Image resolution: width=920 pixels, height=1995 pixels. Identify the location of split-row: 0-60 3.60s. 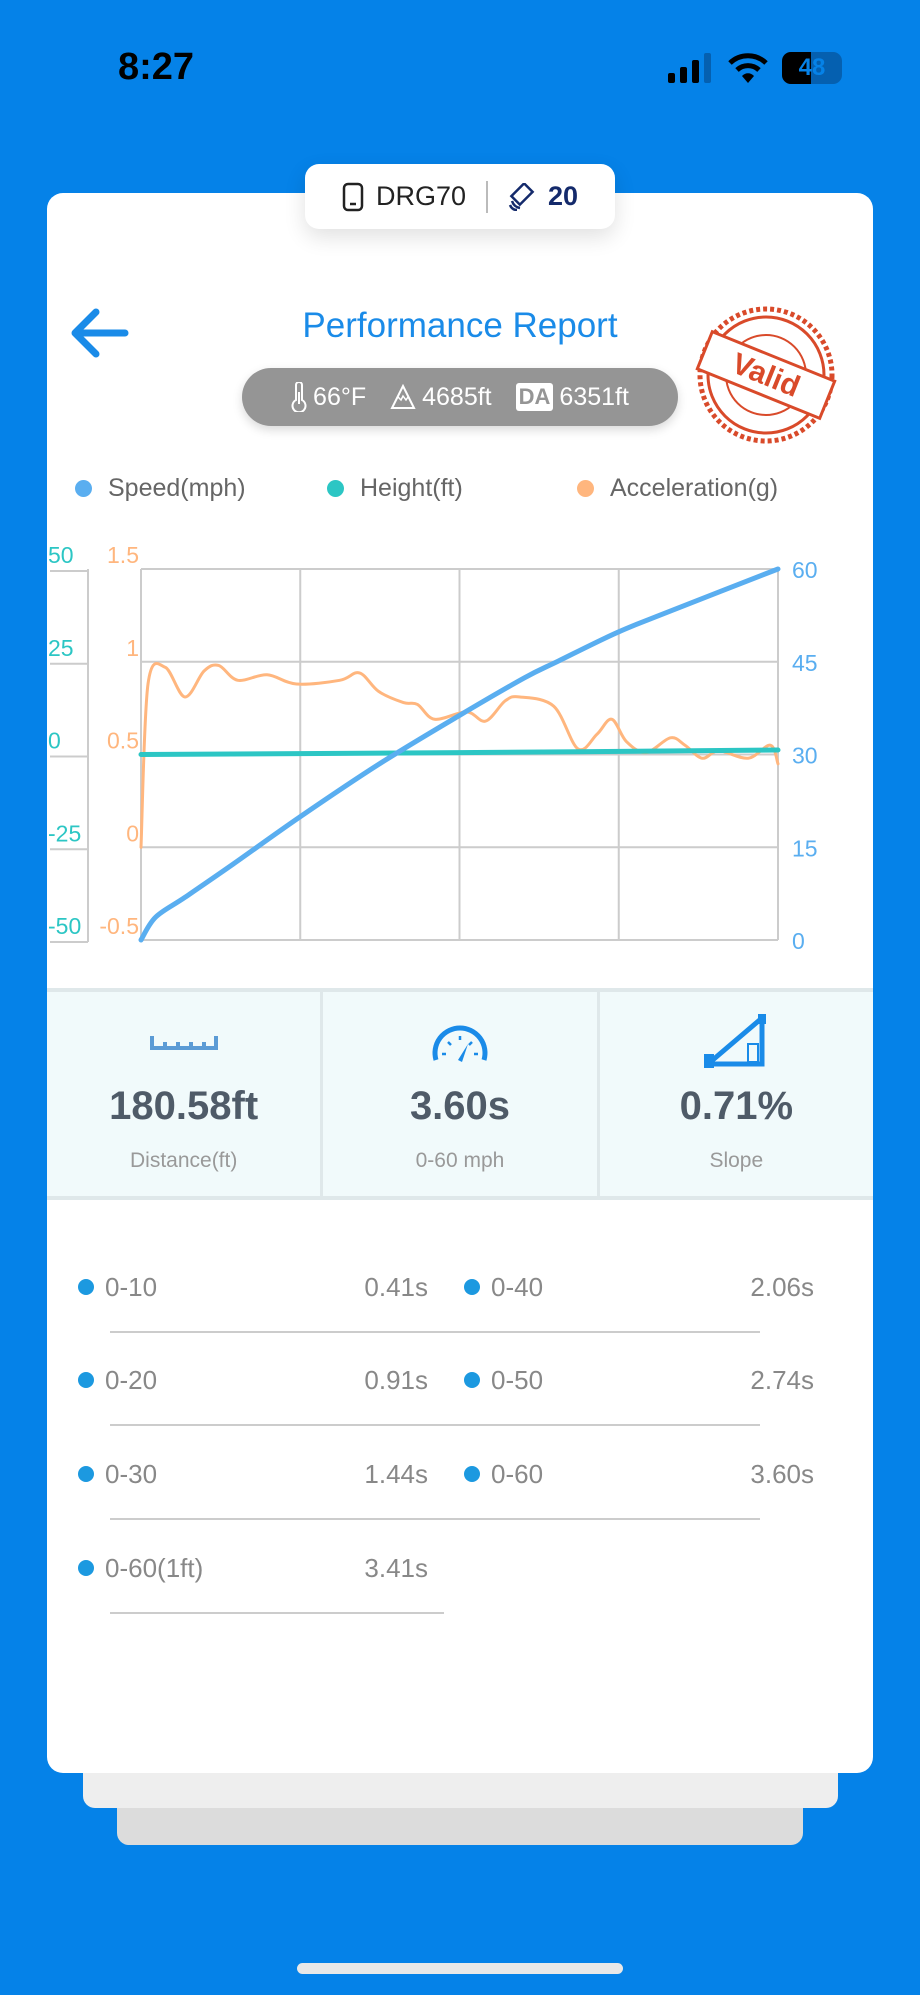
(639, 1474).